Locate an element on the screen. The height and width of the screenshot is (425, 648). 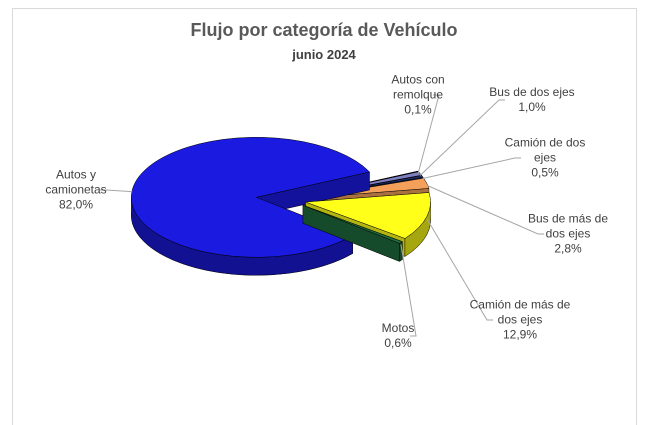
data-label: Camión de dos ejes 0,5% is located at coordinates (545, 158).